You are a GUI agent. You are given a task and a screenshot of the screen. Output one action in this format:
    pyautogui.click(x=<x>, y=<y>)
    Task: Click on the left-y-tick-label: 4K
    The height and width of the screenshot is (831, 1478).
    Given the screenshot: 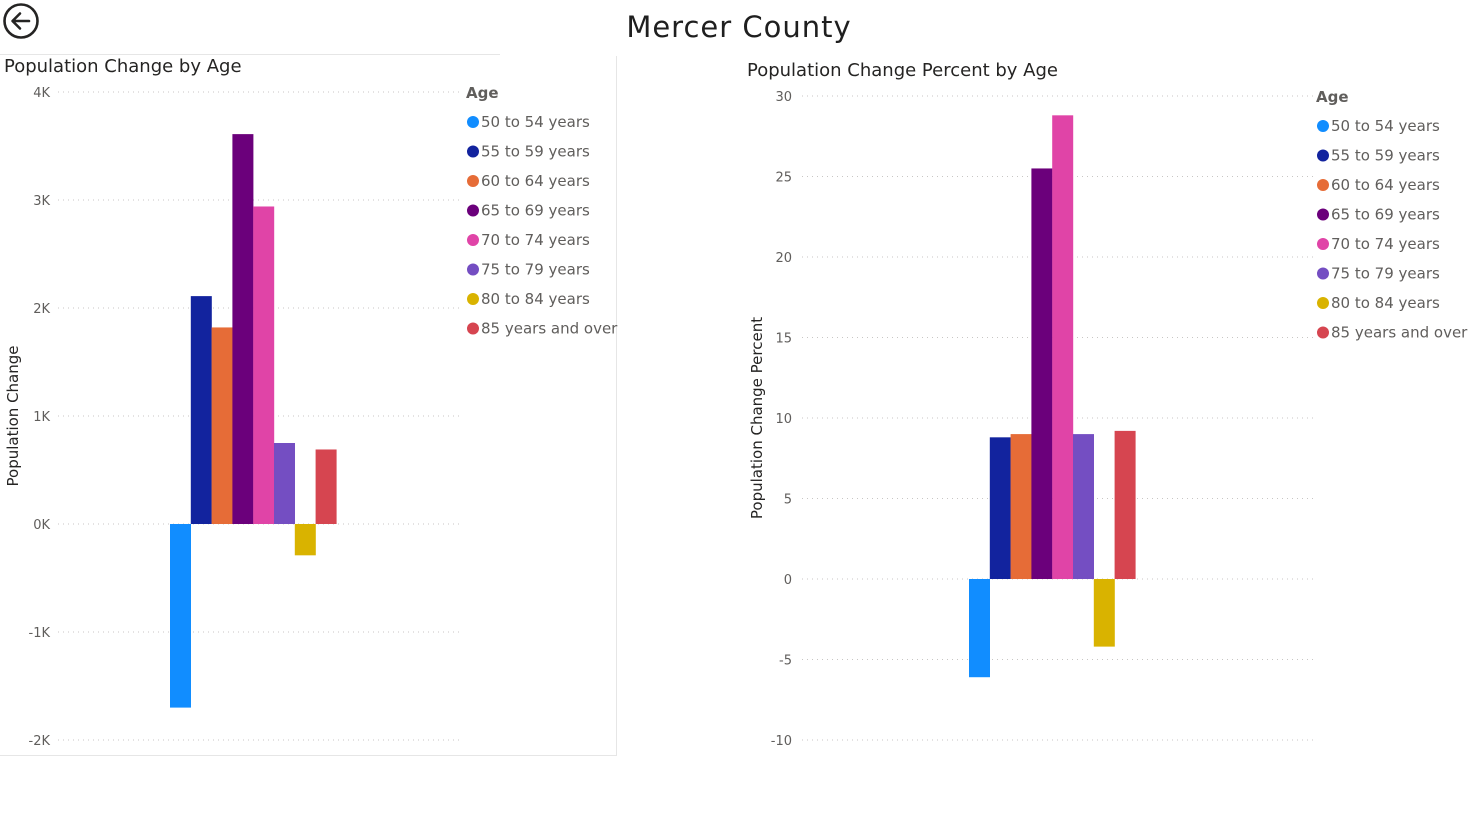 What is the action you would take?
    pyautogui.click(x=41, y=93)
    